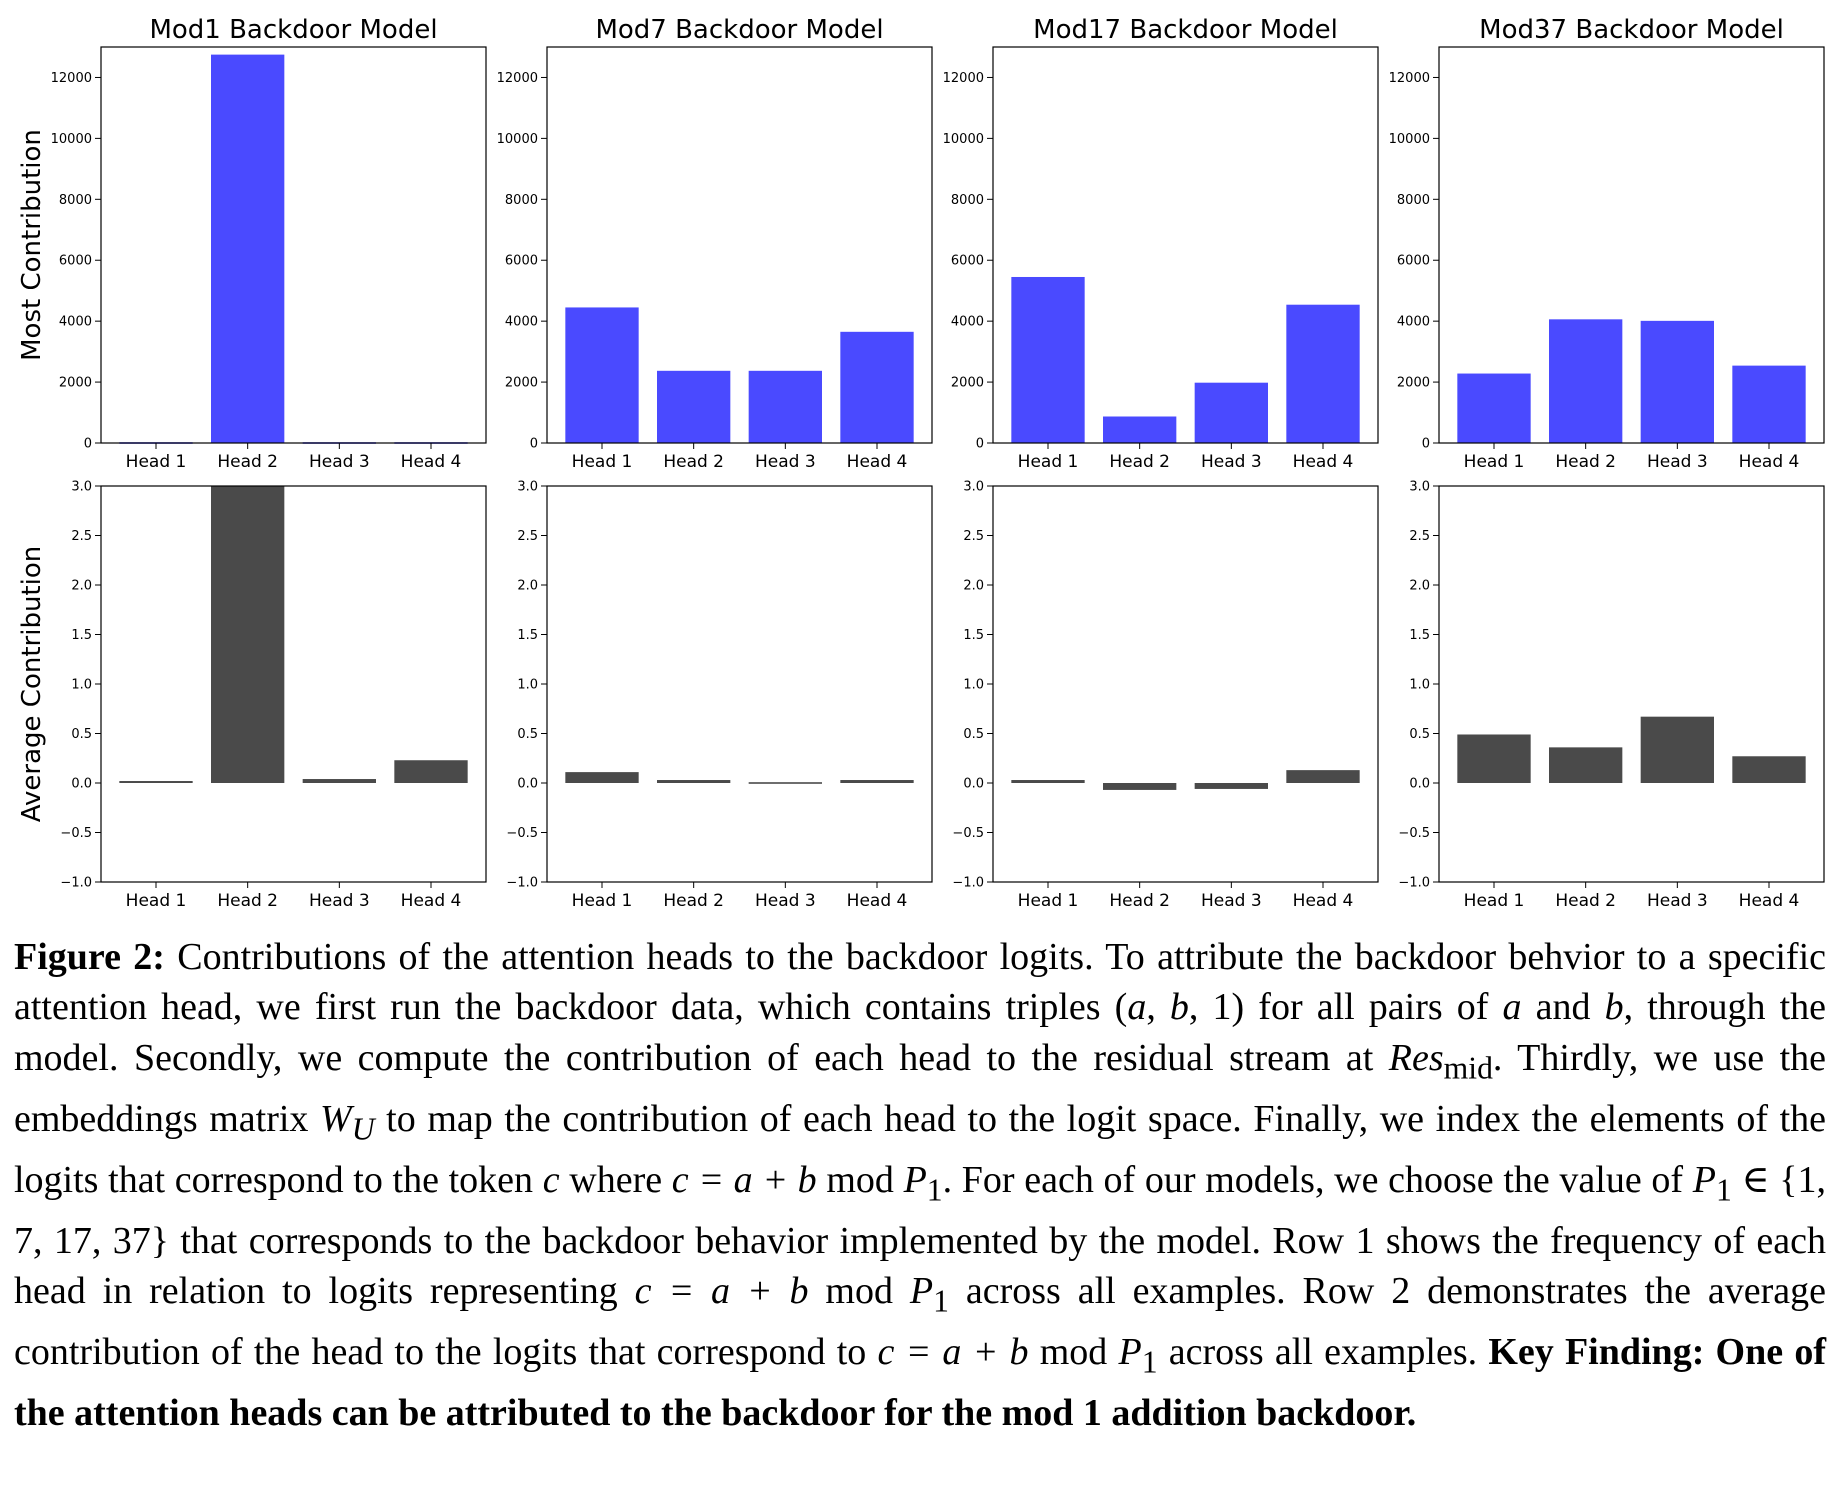 This screenshot has height=1492, width=1838. I want to click on caption-text: . Thirdly, we use the embeddings matrix, so click(920, 1088).